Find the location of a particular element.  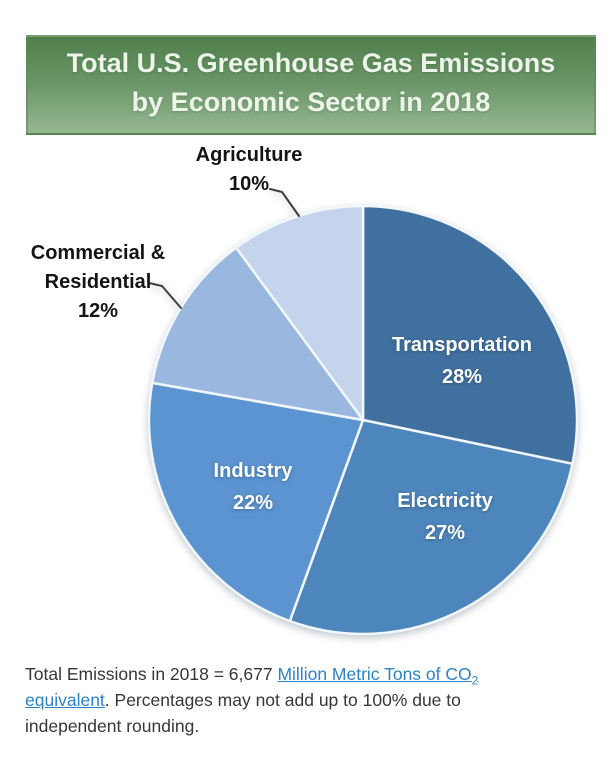

pie-slice-industry is located at coordinates (256, 502).